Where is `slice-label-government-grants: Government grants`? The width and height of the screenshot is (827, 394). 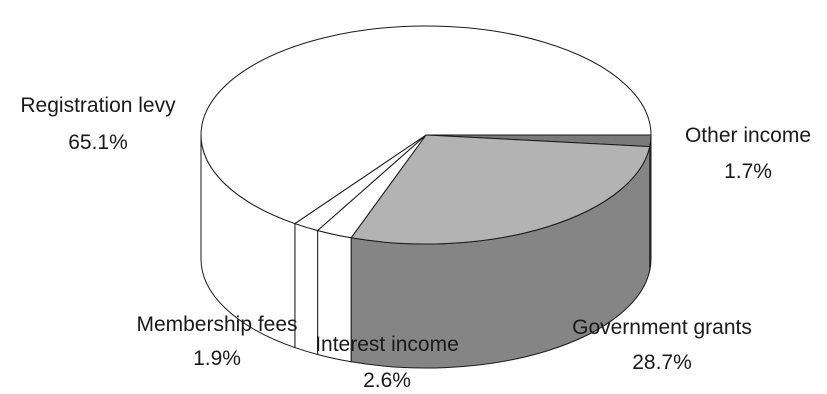
slice-label-government-grants: Government grants is located at coordinates (662, 327).